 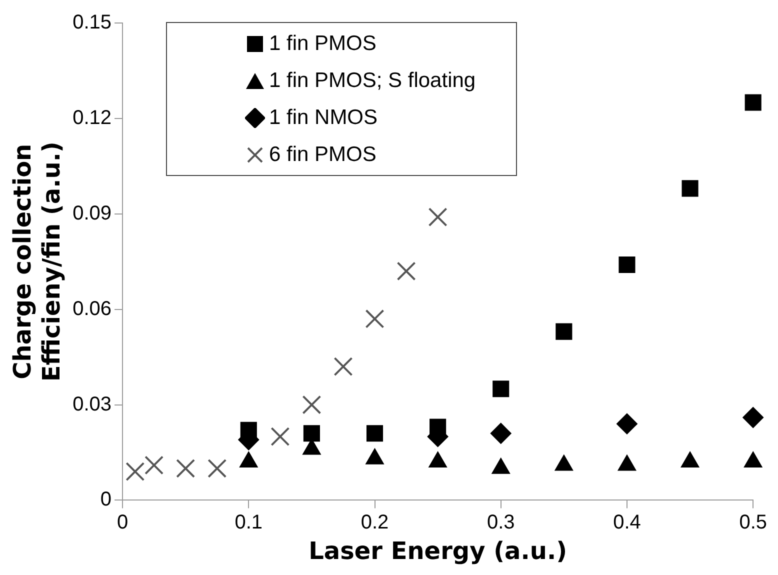 What do you see at coordinates (92, 404) in the screenshot?
I see `y-tick-label: 0.03` at bounding box center [92, 404].